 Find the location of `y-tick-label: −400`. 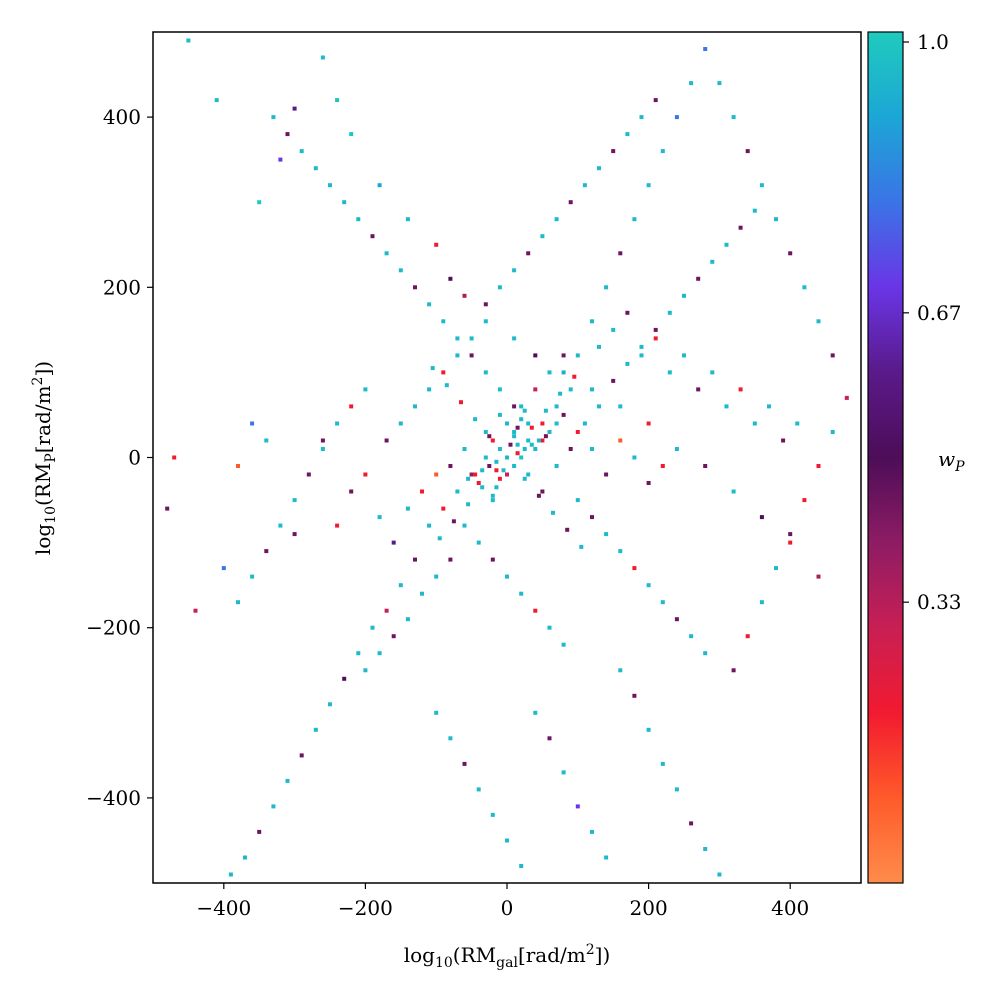

y-tick-label: −400 is located at coordinates (113, 798).